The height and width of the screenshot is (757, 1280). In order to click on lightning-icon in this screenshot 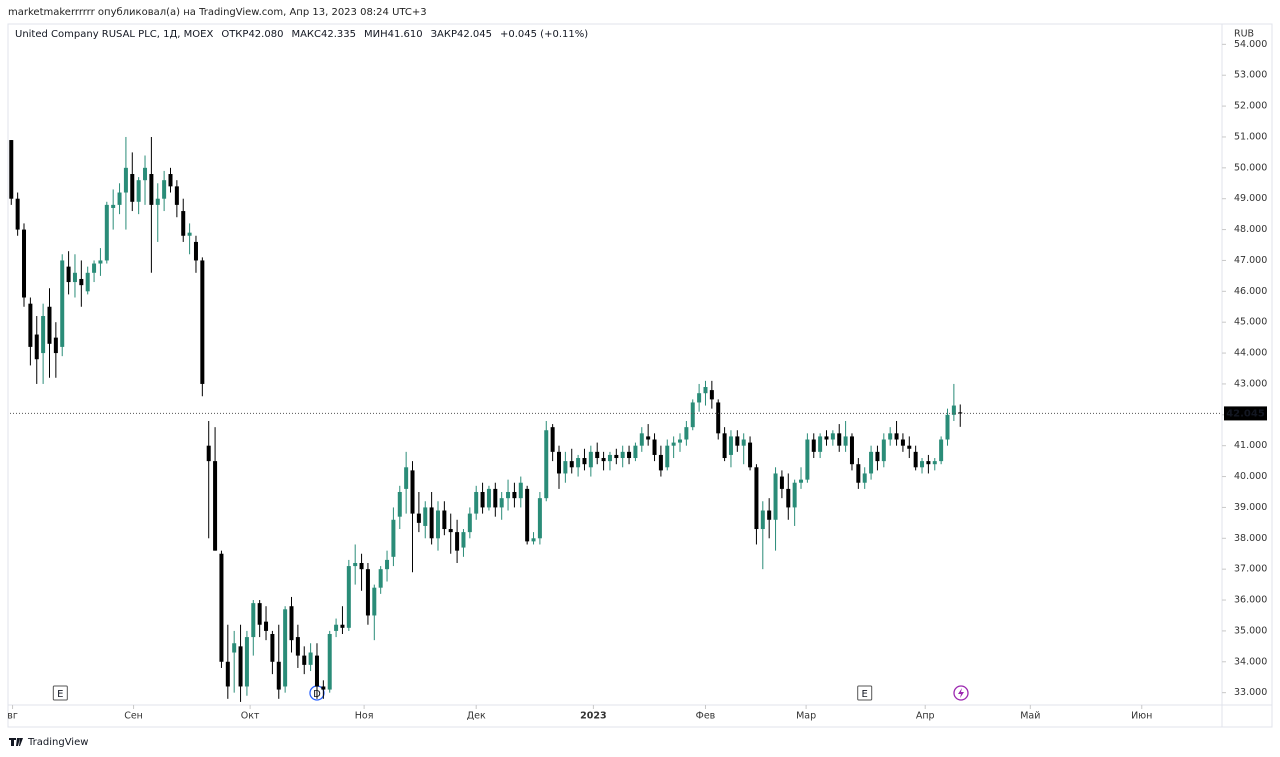, I will do `click(961, 693)`.